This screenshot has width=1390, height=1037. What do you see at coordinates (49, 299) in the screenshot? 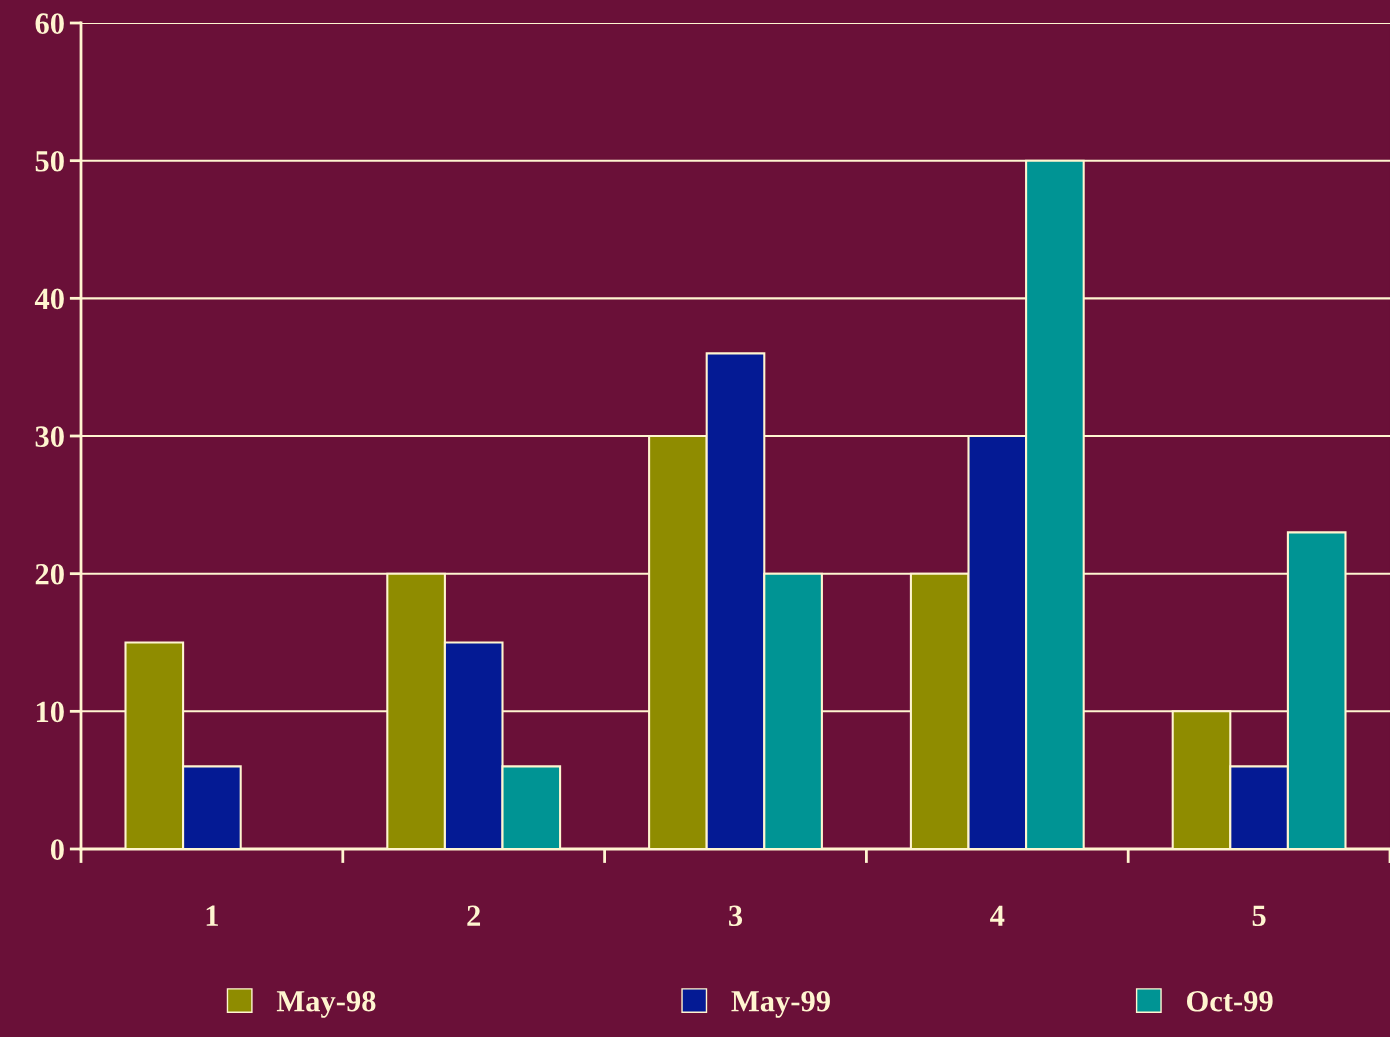
I see `y-tick-label: 40` at bounding box center [49, 299].